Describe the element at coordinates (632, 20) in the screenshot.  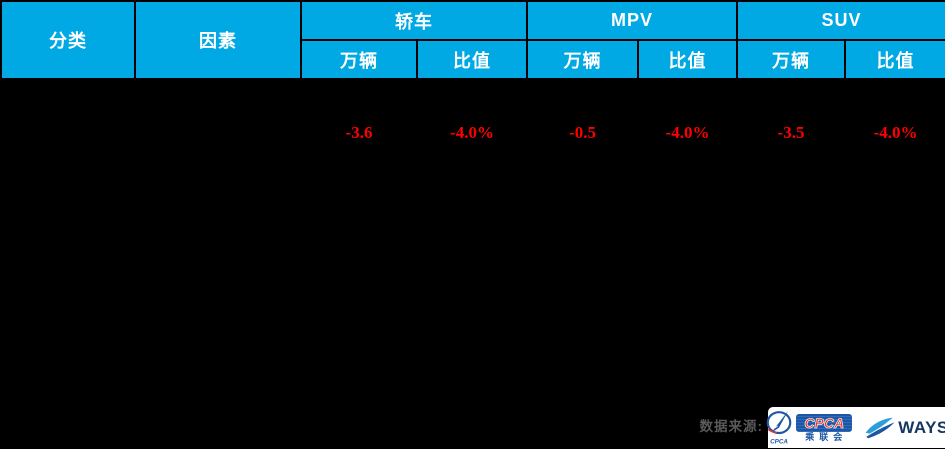
I see `header-group-mpv: MPV` at that location.